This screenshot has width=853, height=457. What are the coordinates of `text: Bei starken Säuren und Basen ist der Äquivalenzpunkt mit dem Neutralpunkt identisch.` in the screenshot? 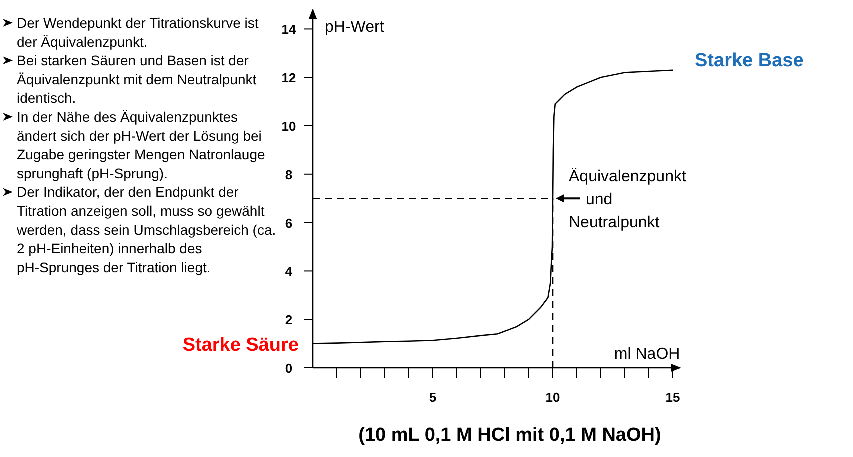 It's located at (137, 79).